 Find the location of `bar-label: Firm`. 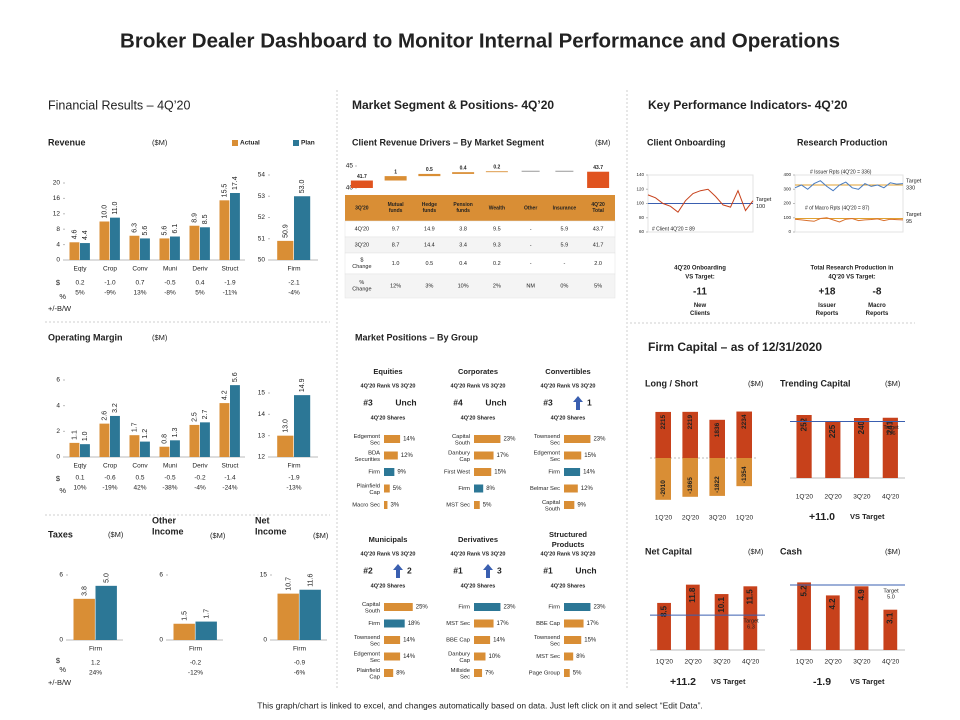

bar-label: Firm is located at coordinates (464, 489).